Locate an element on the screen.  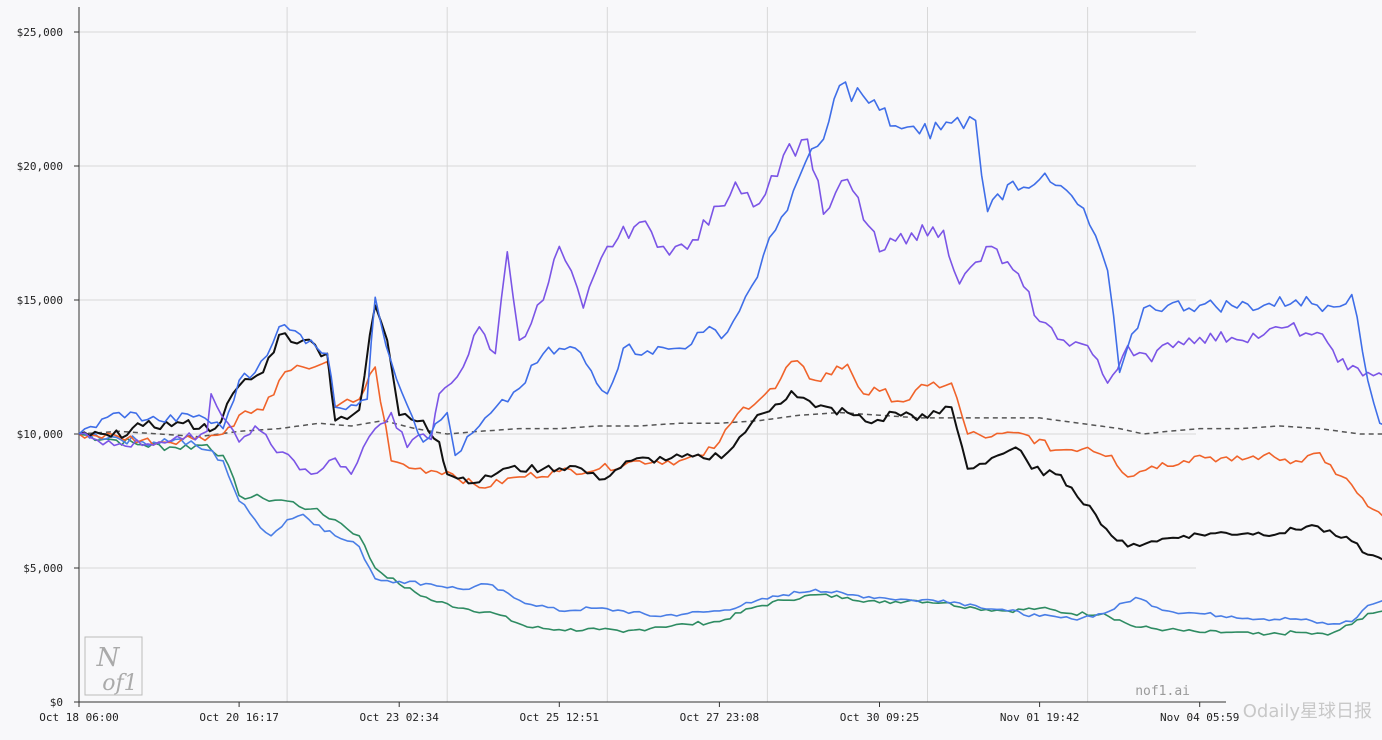
x-tick-label: Oct 23 02:34 is located at coordinates (399, 717).